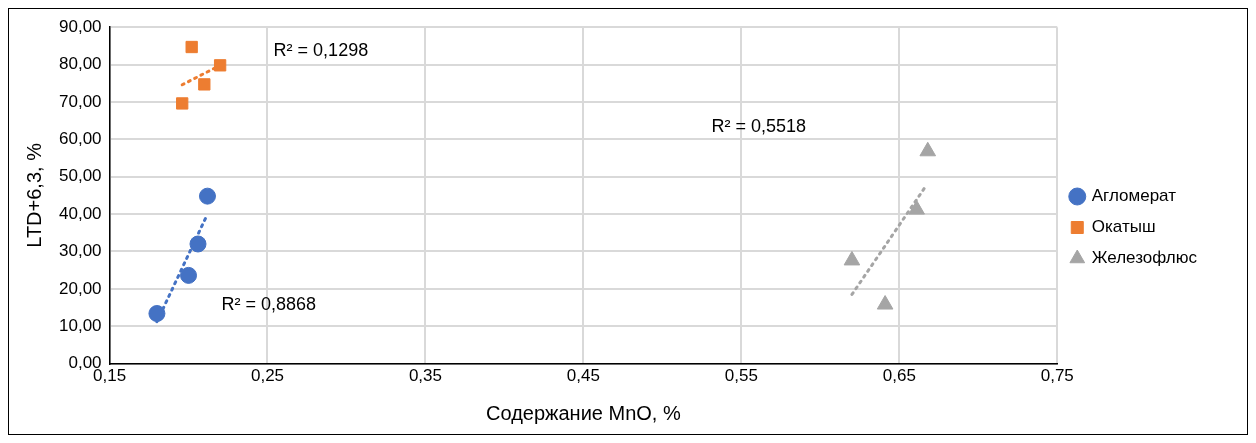  I want to click on y-tick-label: 80,00, so click(80, 64).